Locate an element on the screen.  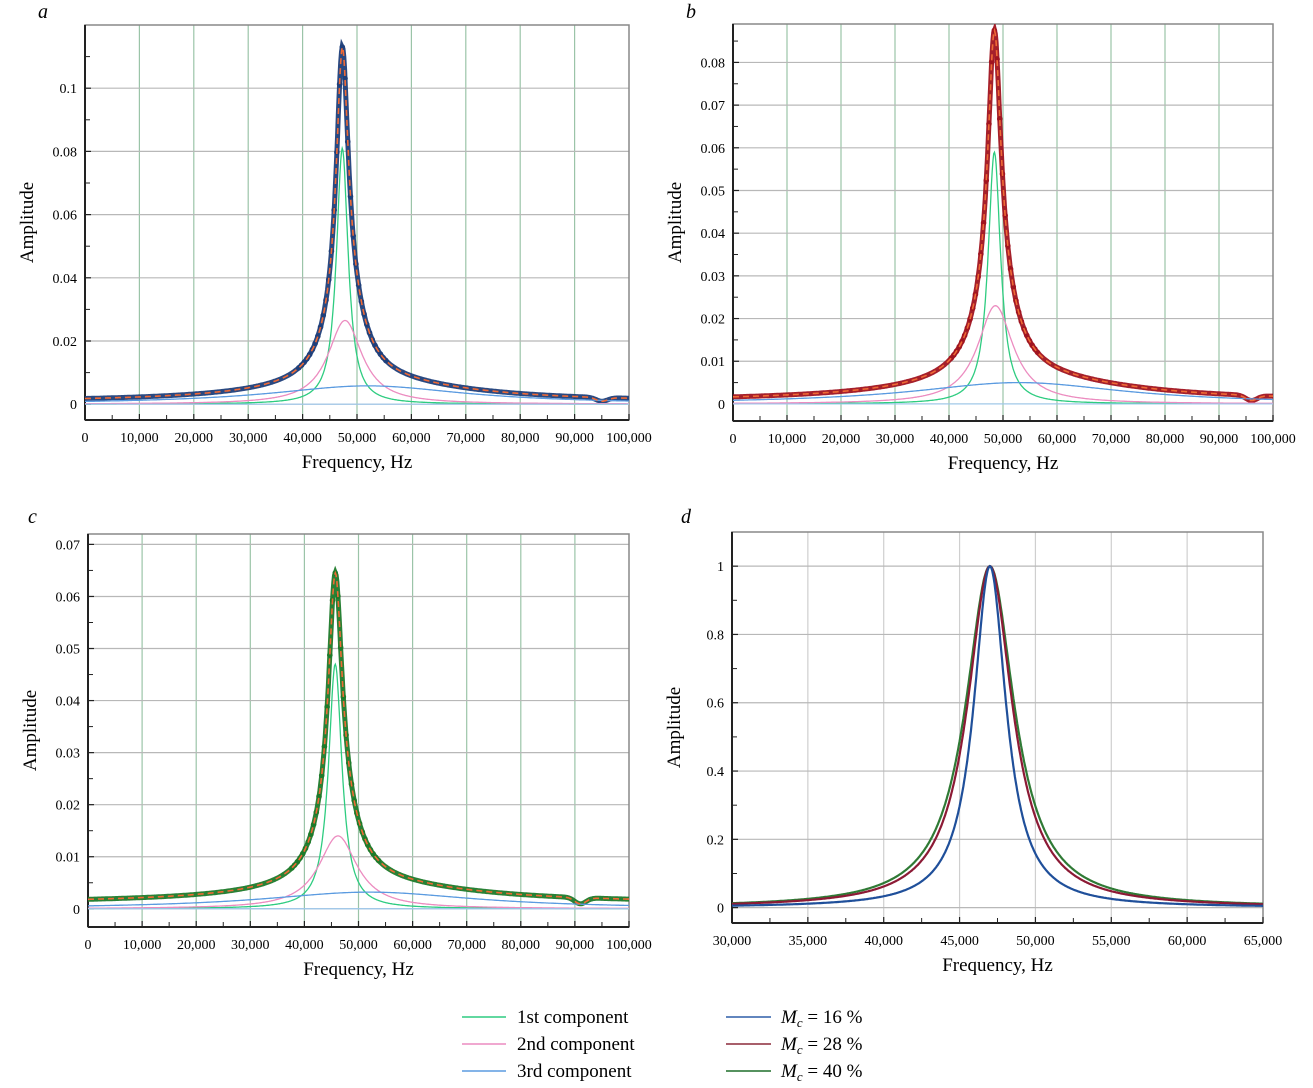
y-tick-label: 0.04 is located at coordinates (713, 234).